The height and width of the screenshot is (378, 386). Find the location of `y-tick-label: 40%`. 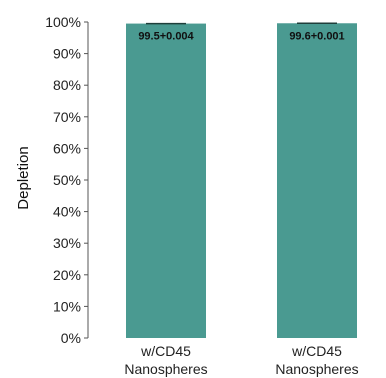

y-tick-label: 40% is located at coordinates (67, 212).